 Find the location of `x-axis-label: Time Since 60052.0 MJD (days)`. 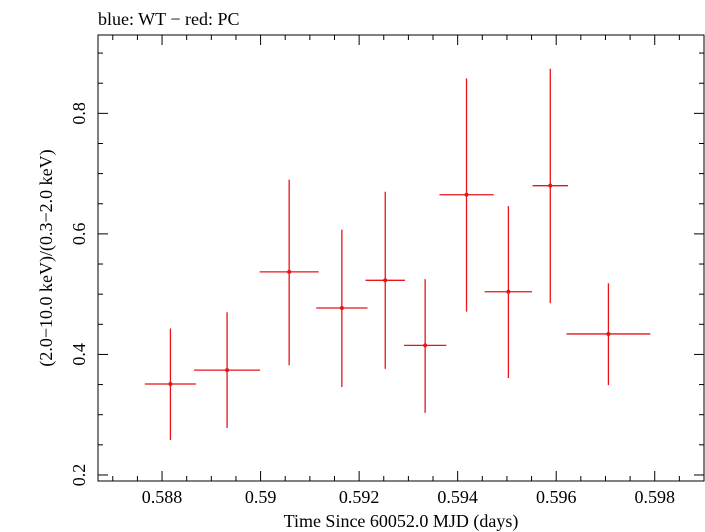

x-axis-label: Time Since 60052.0 MJD (days) is located at coordinates (401, 521).